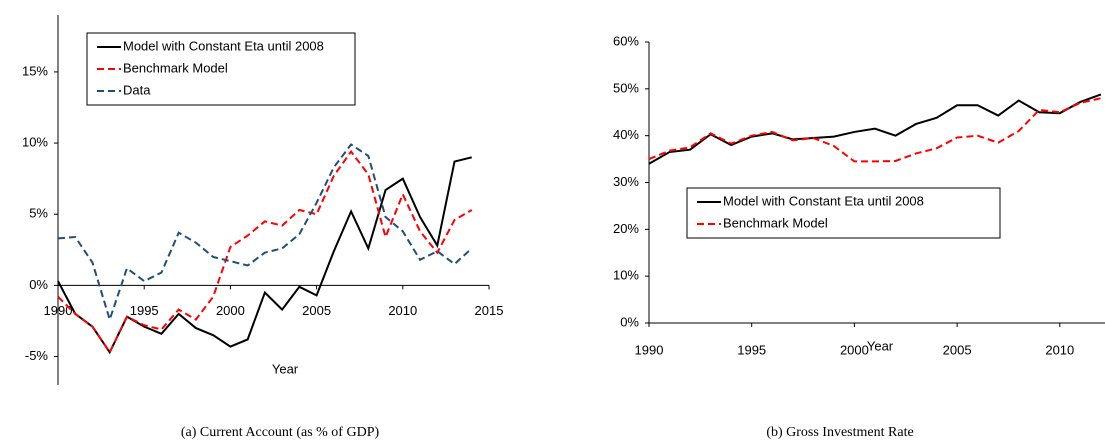 This screenshot has height=442, width=1105. What do you see at coordinates (38, 213) in the screenshot?
I see `y-tick-label: 5%` at bounding box center [38, 213].